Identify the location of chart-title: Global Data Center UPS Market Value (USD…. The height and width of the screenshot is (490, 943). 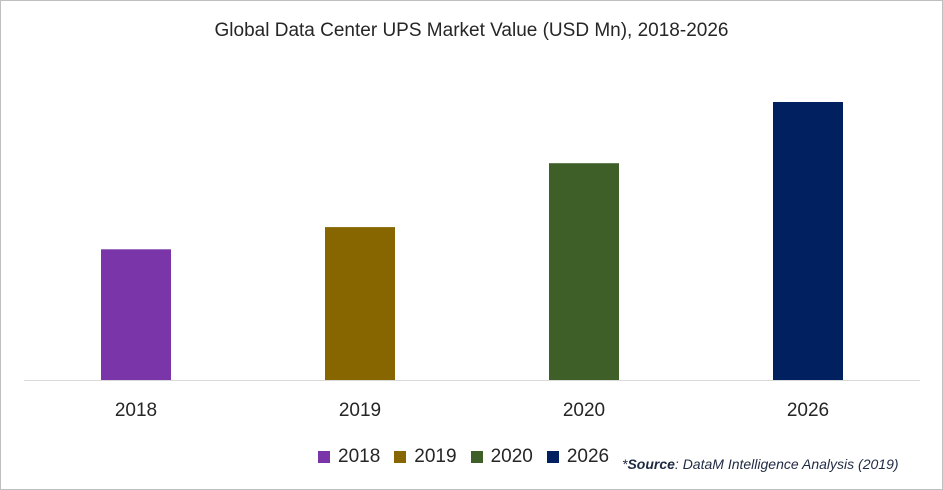
(471, 30).